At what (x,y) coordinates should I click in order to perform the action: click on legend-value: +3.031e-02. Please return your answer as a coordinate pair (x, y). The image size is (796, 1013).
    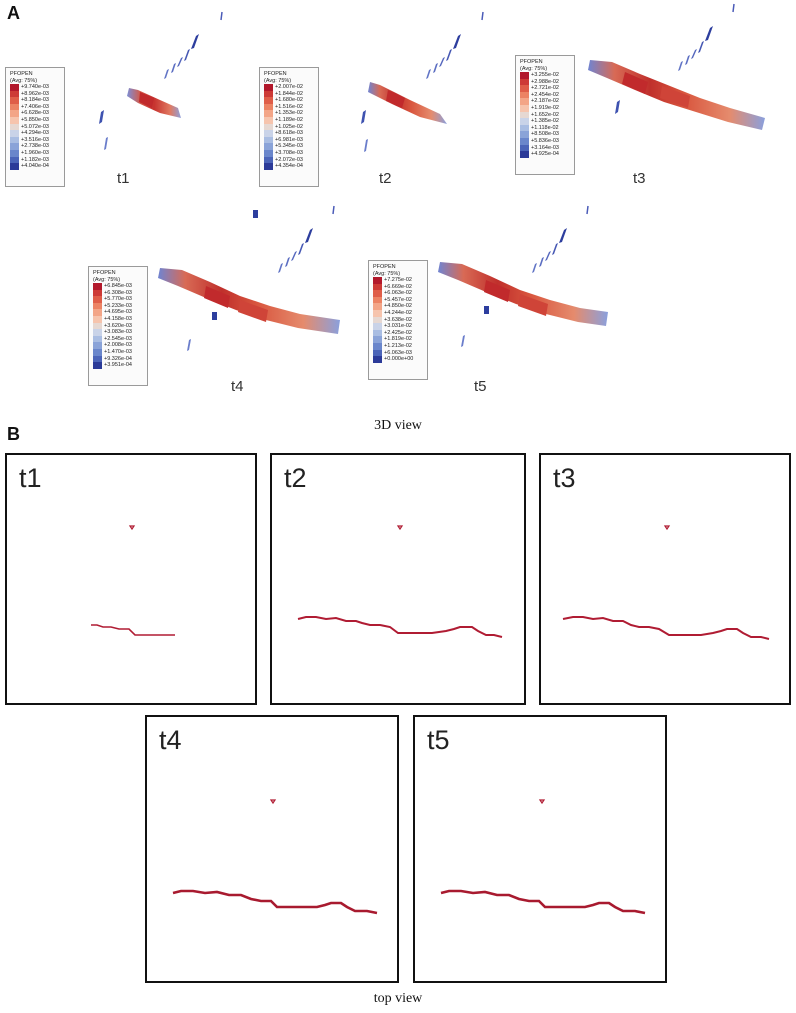
    Looking at the image, I should click on (398, 326).